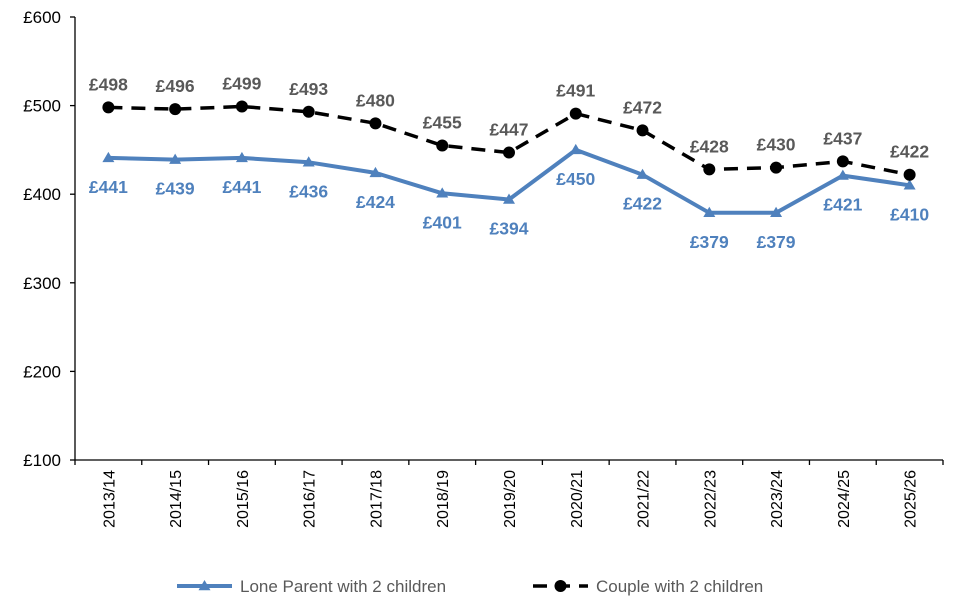  I want to click on y-tick-label: £300, so click(42, 283).